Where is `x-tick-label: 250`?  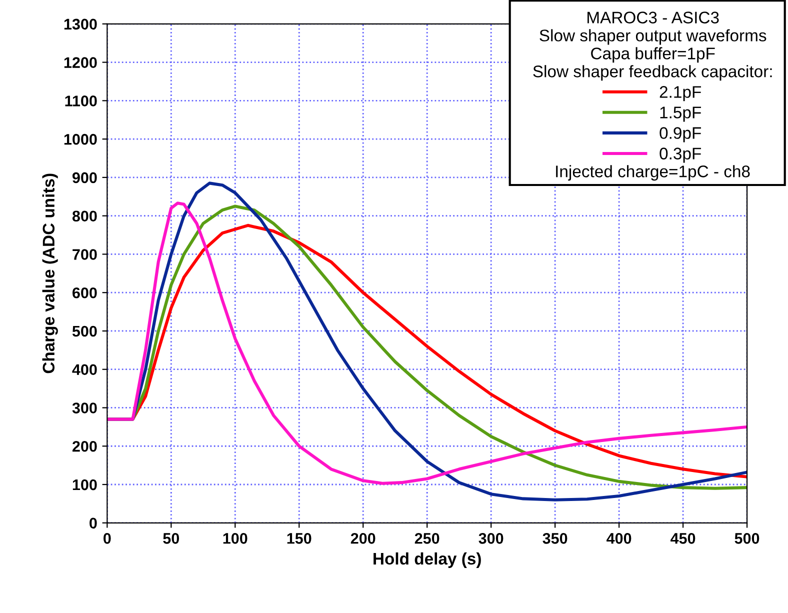
x-tick-label: 250 is located at coordinates (427, 538).